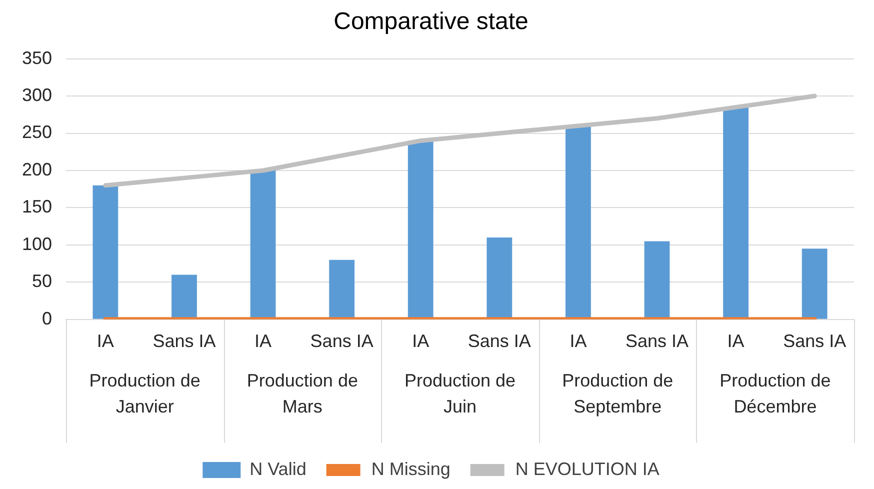  Describe the element at coordinates (37, 244) in the screenshot. I see `y-tick-label: 100` at that location.